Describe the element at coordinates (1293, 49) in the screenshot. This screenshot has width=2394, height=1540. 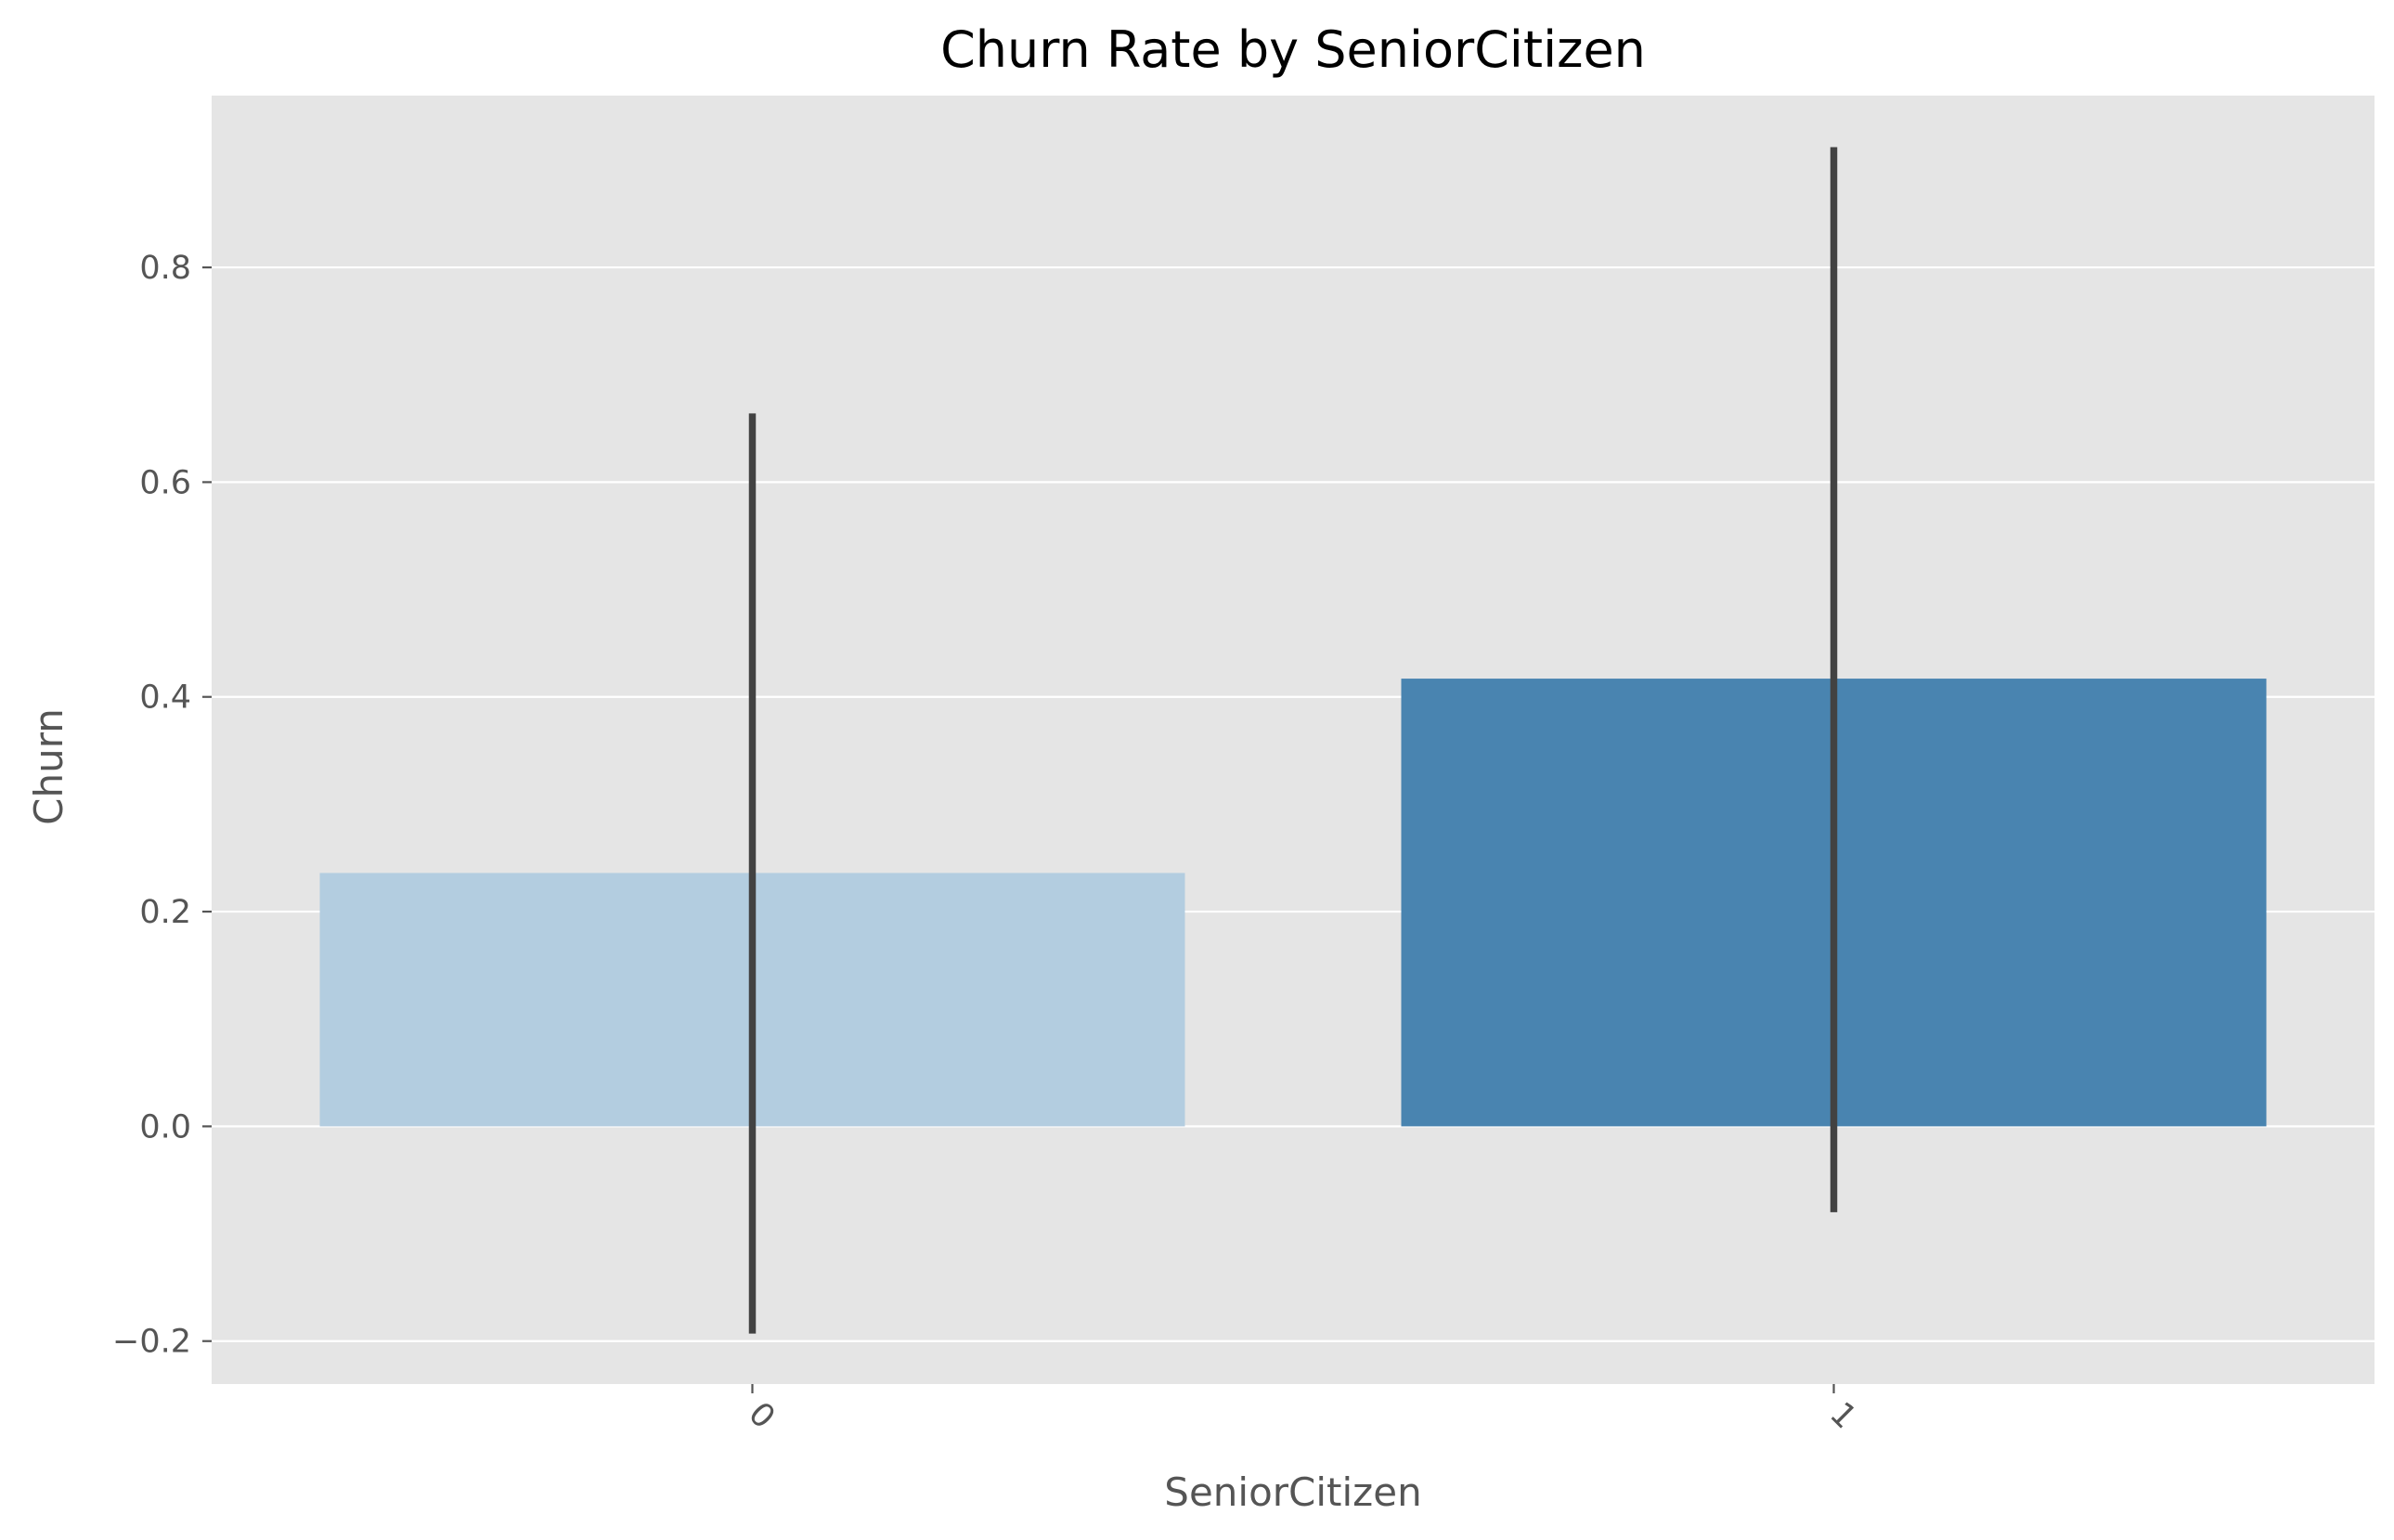
I see `chart-title: Churn Rate by SeniorCitizen` at that location.